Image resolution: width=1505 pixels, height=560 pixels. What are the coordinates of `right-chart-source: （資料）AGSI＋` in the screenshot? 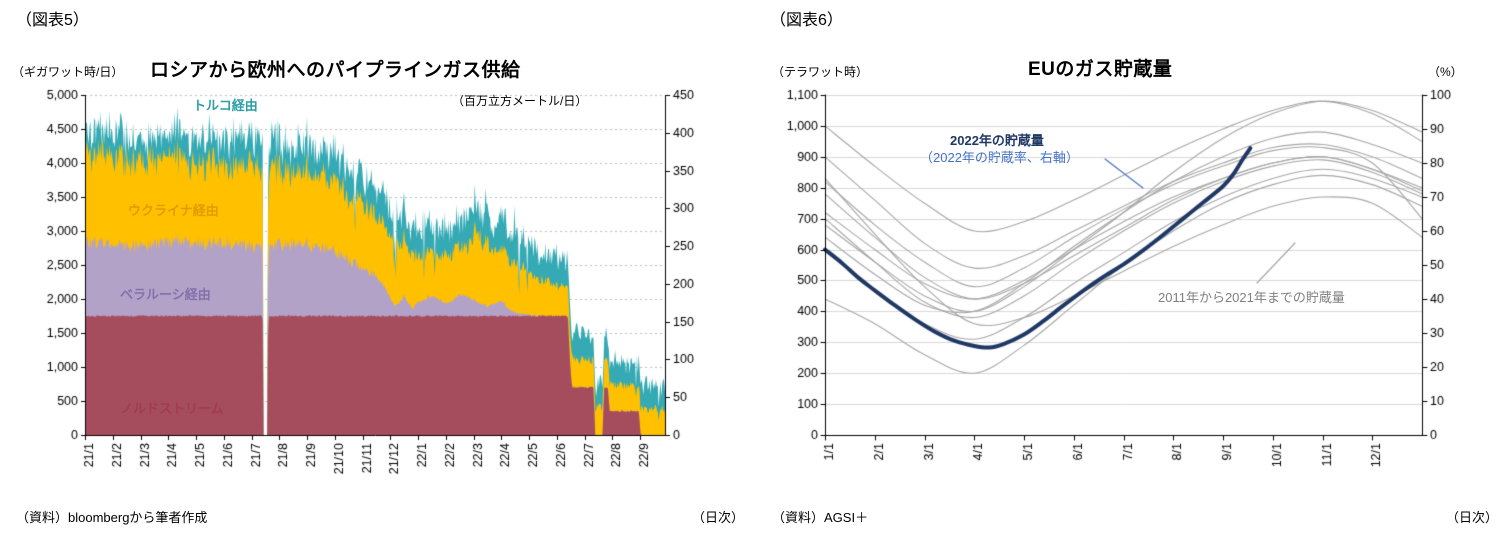 It's located at (820, 517).